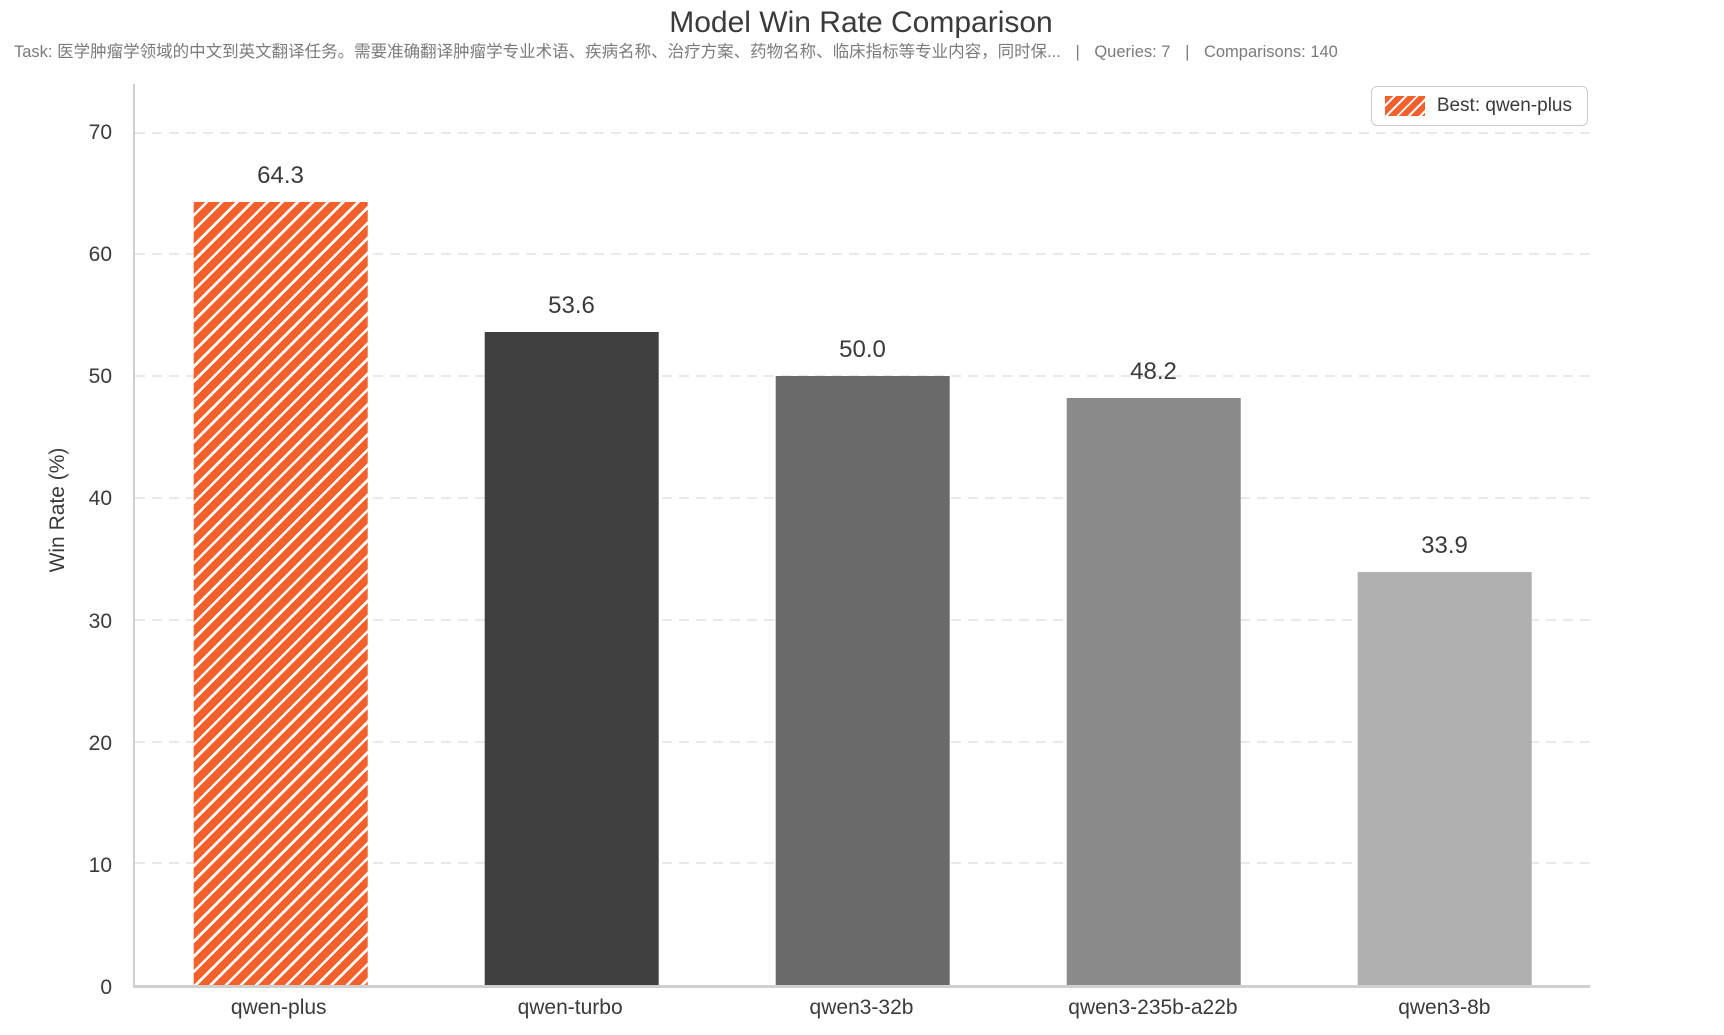 Image resolution: width=1724 pixels, height=1035 pixels. What do you see at coordinates (1444, 778) in the screenshot?
I see `bar-qwen3-8b` at bounding box center [1444, 778].